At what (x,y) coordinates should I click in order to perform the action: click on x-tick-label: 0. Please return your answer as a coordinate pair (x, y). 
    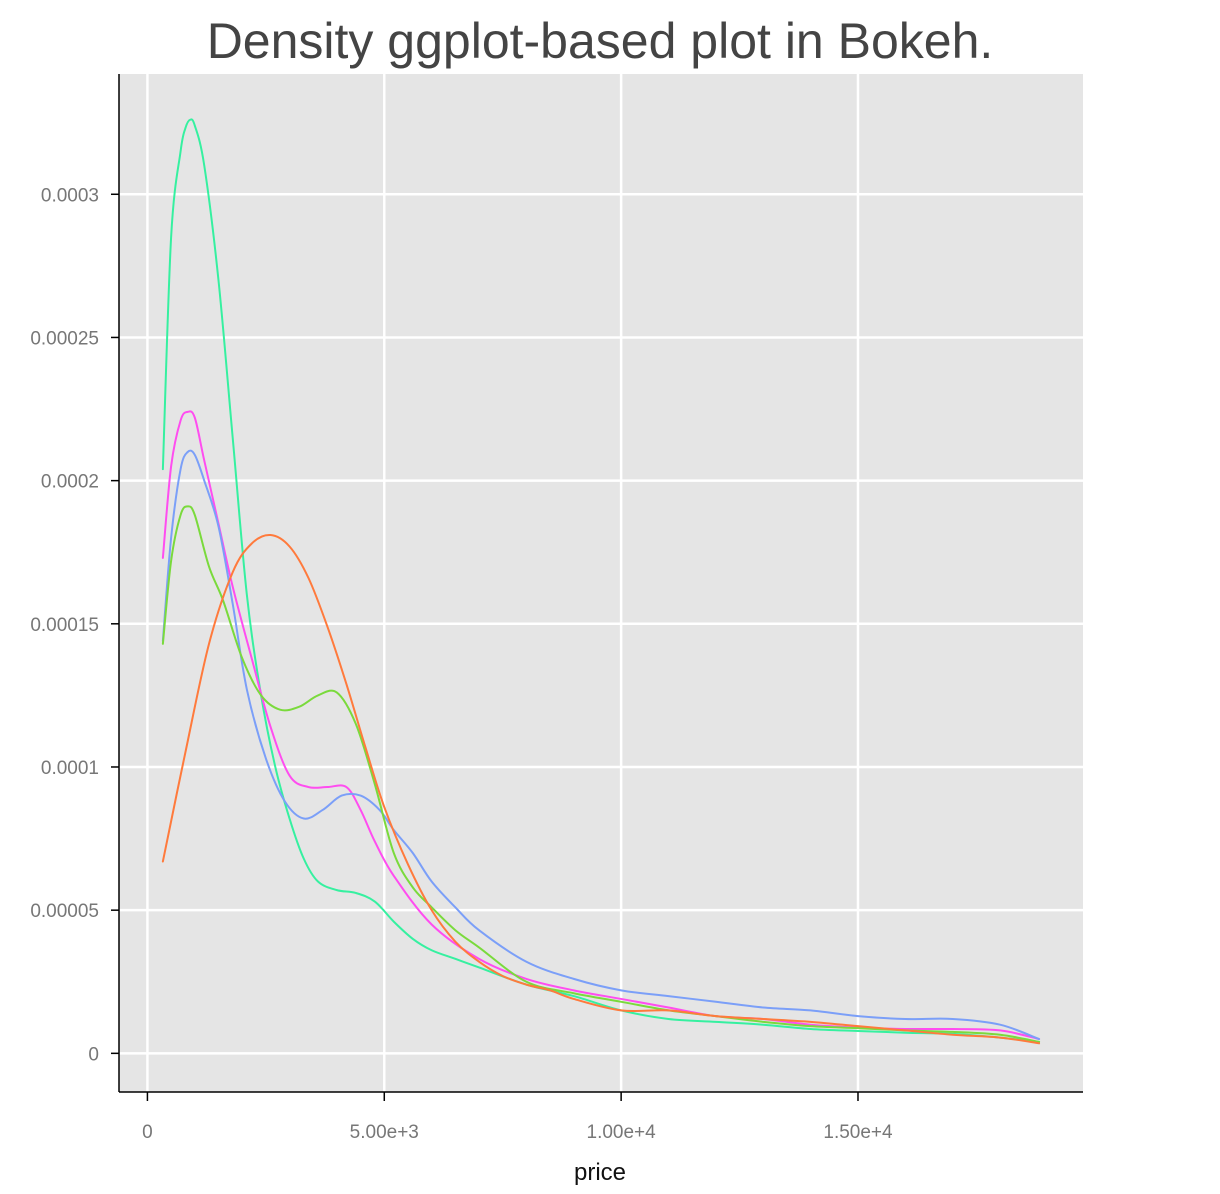
    Looking at the image, I should click on (147, 1132).